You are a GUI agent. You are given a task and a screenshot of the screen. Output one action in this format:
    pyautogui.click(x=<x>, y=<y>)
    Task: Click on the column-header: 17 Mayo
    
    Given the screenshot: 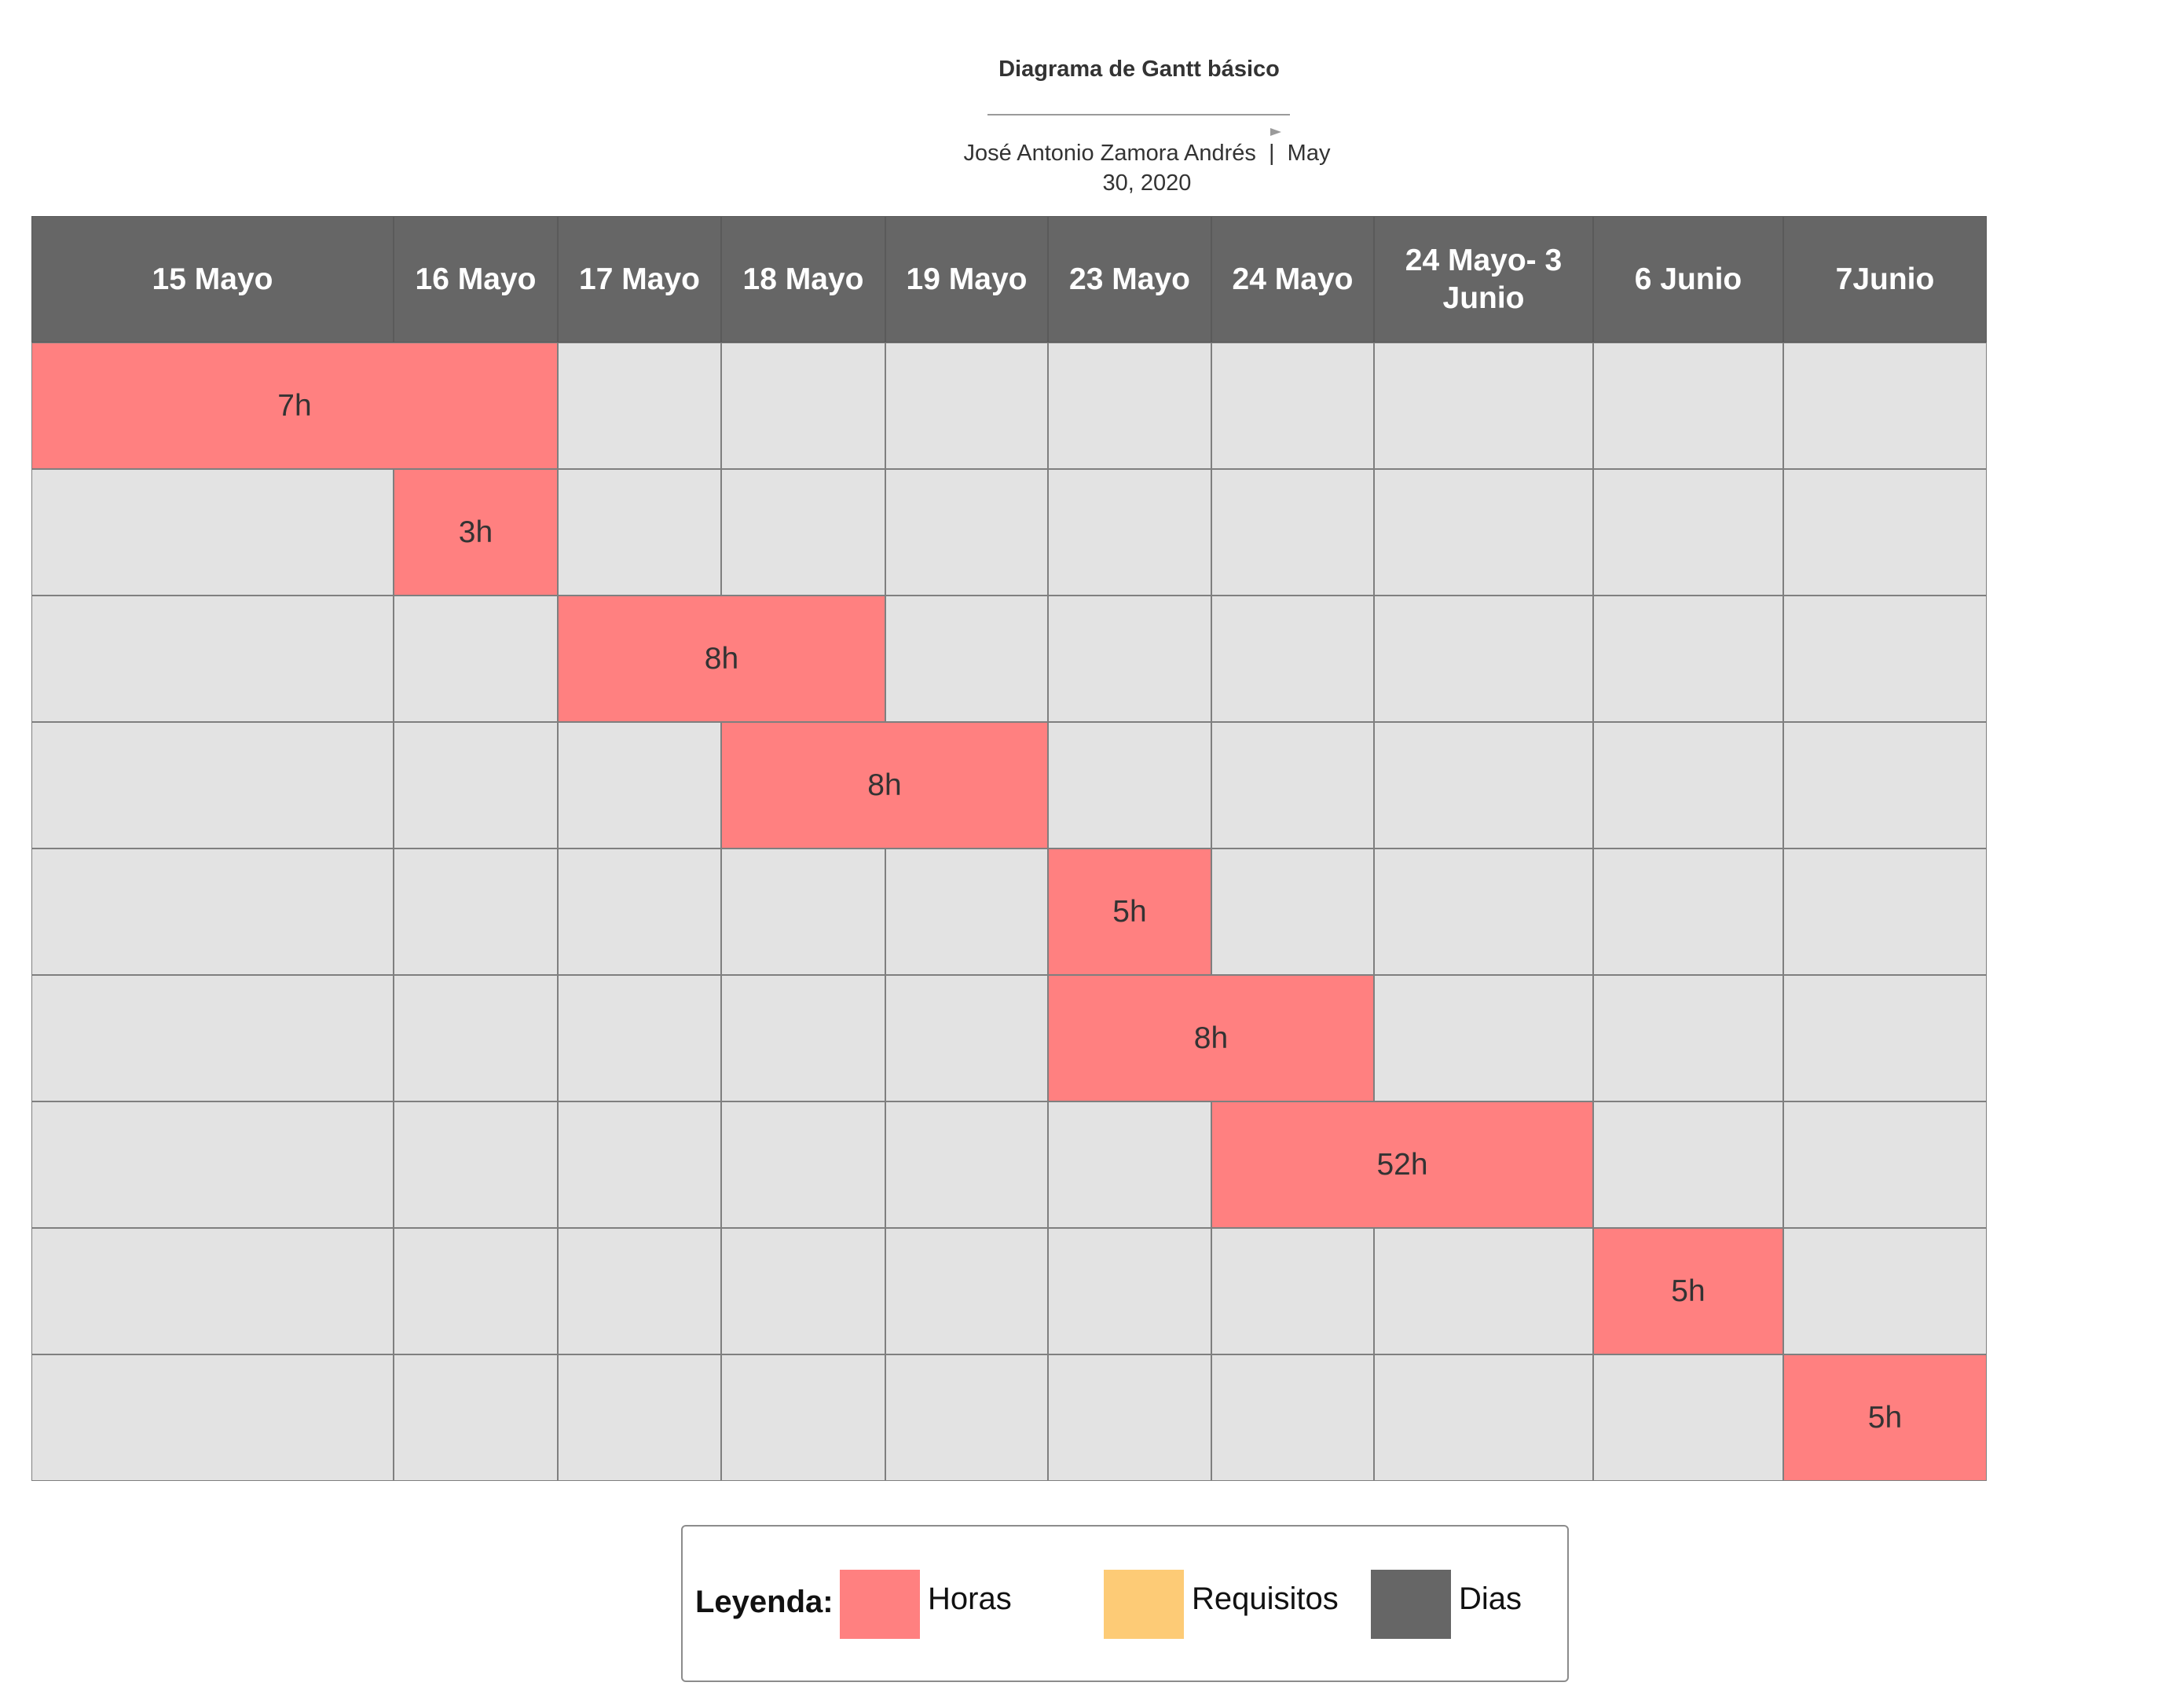 What is the action you would take?
    pyautogui.click(x=639, y=279)
    